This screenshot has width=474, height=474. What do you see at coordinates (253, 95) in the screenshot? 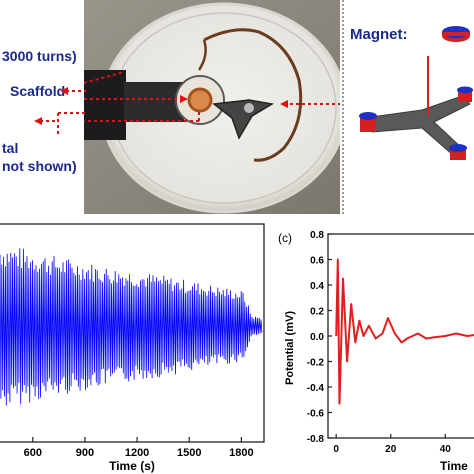
I see `copper-wire` at bounding box center [253, 95].